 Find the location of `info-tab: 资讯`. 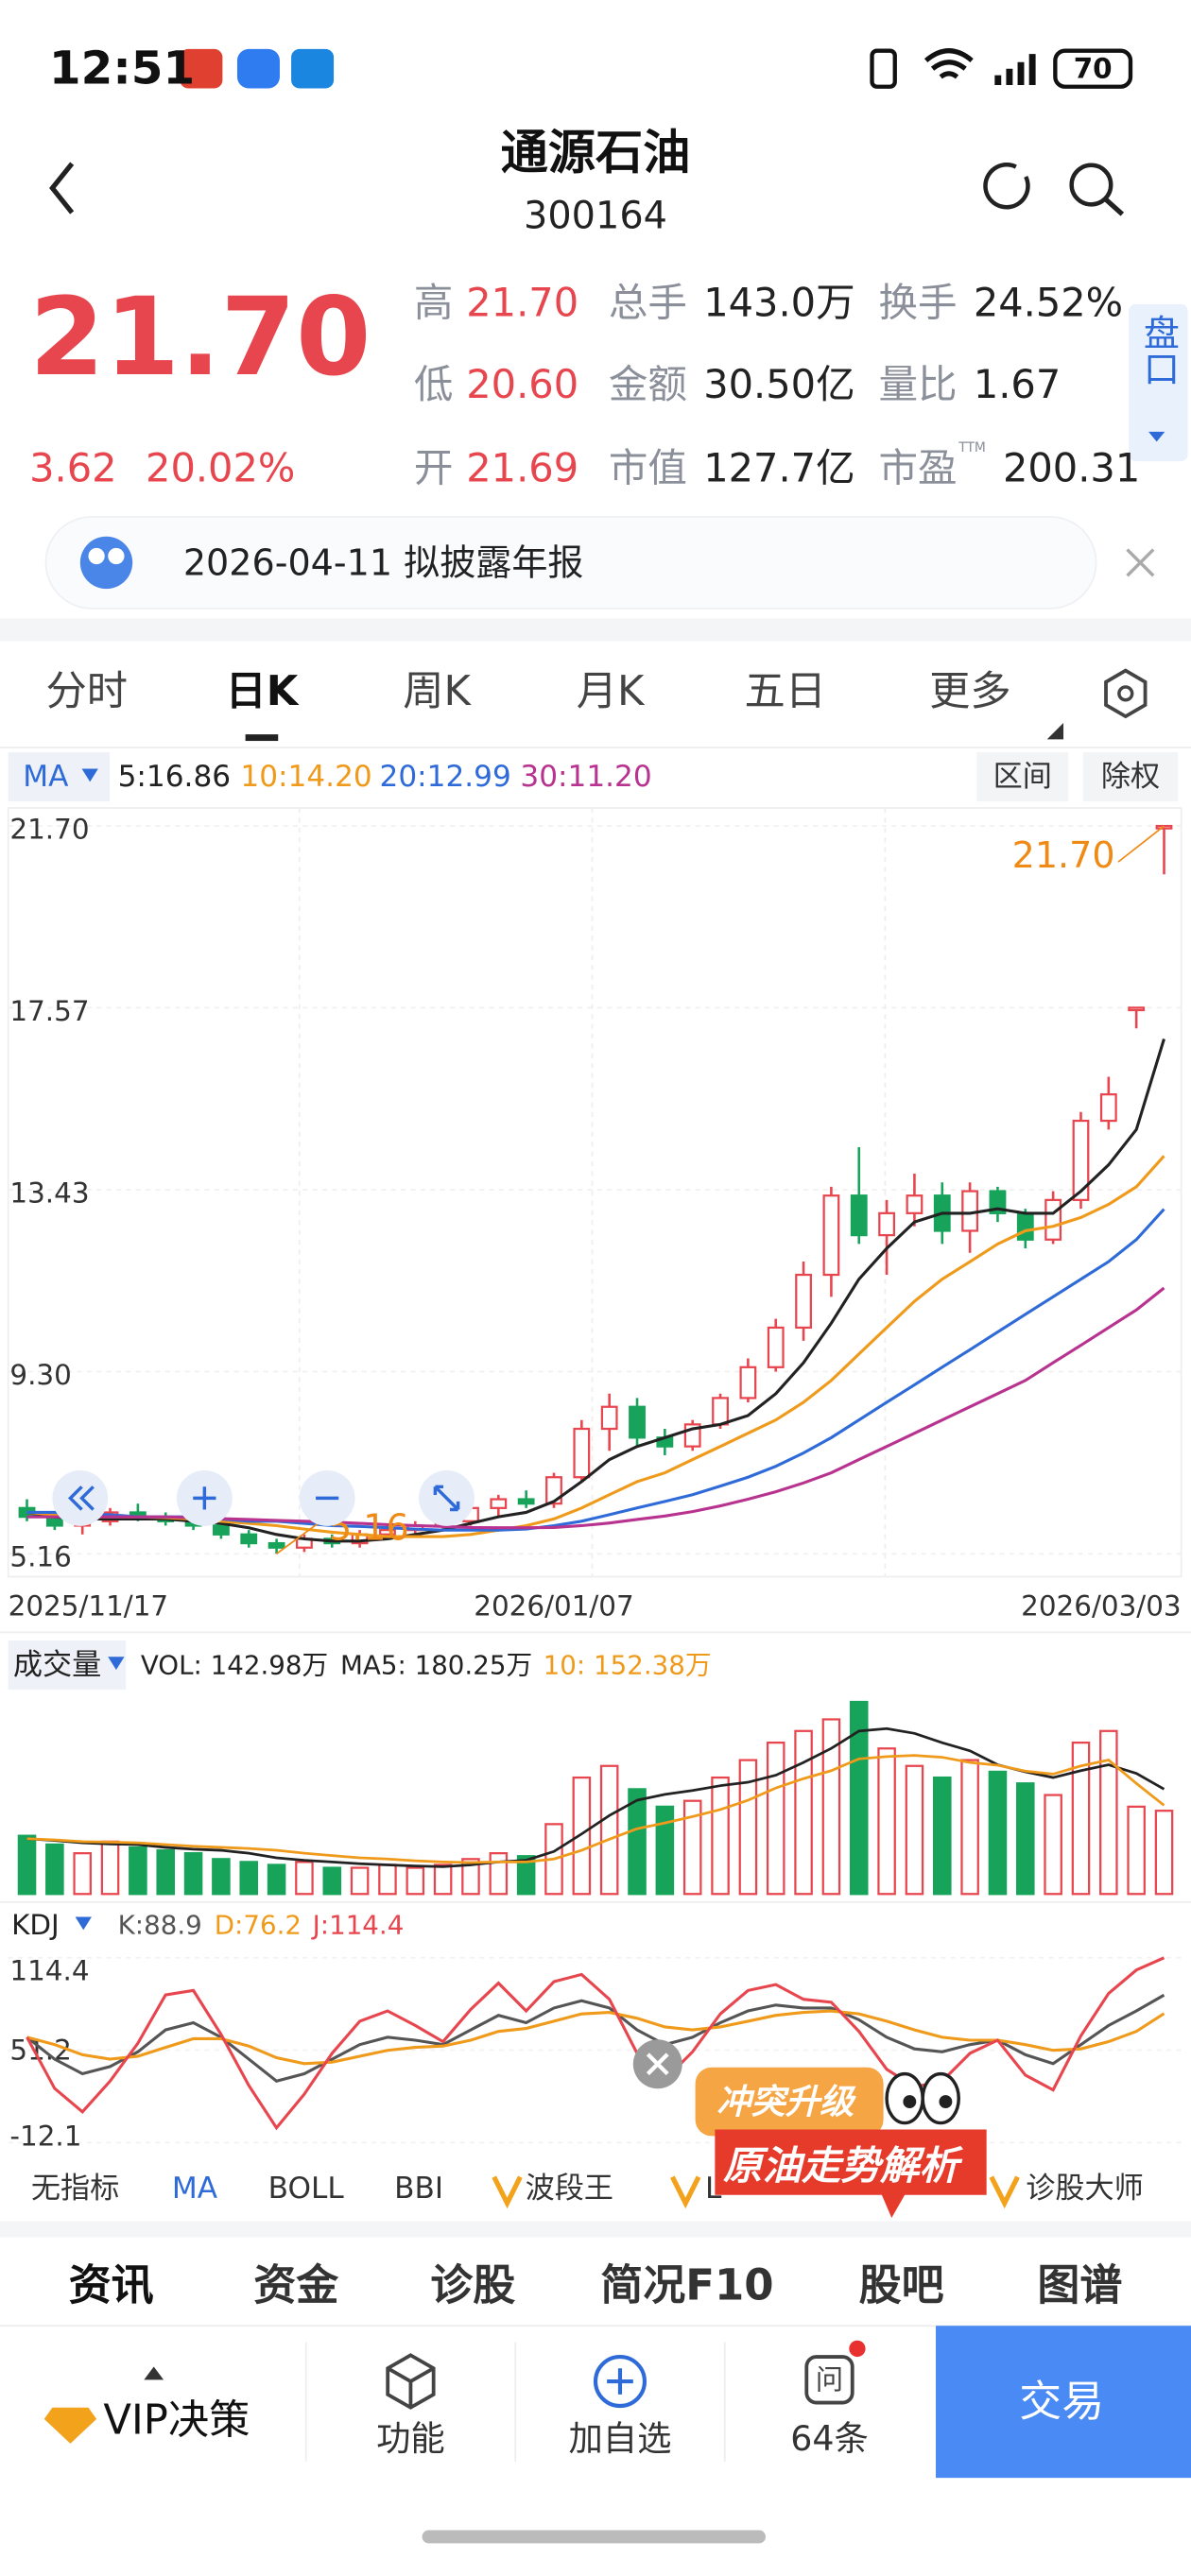

info-tab: 资讯 is located at coordinates (111, 2284).